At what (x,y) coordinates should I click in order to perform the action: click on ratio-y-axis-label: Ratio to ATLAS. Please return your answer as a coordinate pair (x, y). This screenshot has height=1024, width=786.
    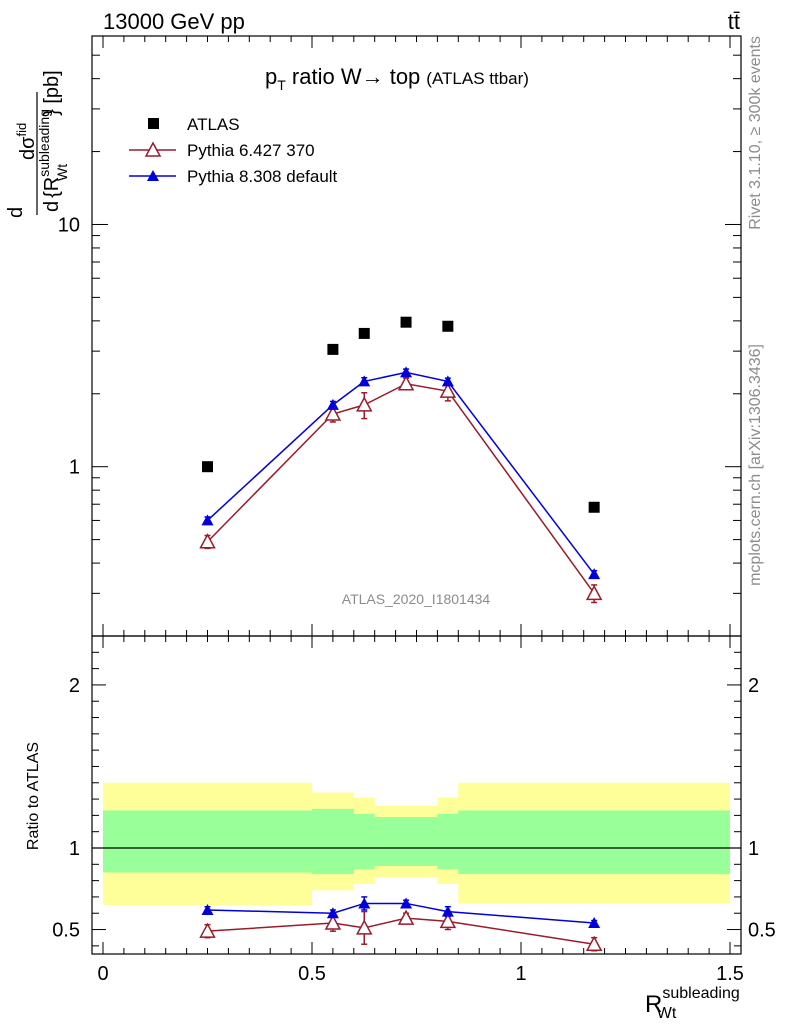
    Looking at the image, I should click on (33, 796).